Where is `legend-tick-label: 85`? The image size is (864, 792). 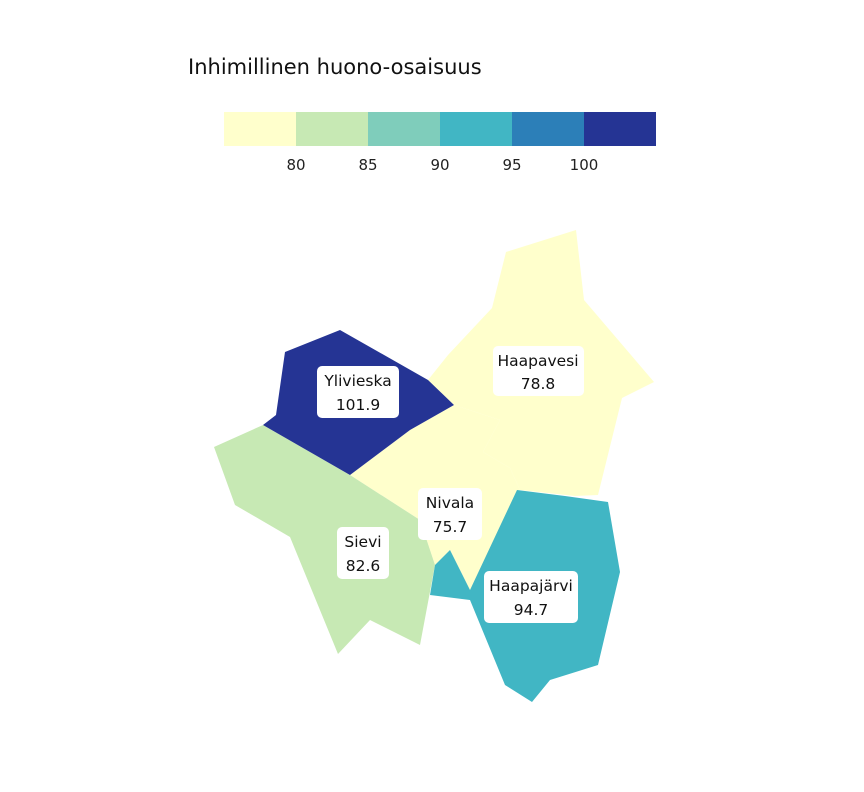
legend-tick-label: 85 is located at coordinates (367, 165).